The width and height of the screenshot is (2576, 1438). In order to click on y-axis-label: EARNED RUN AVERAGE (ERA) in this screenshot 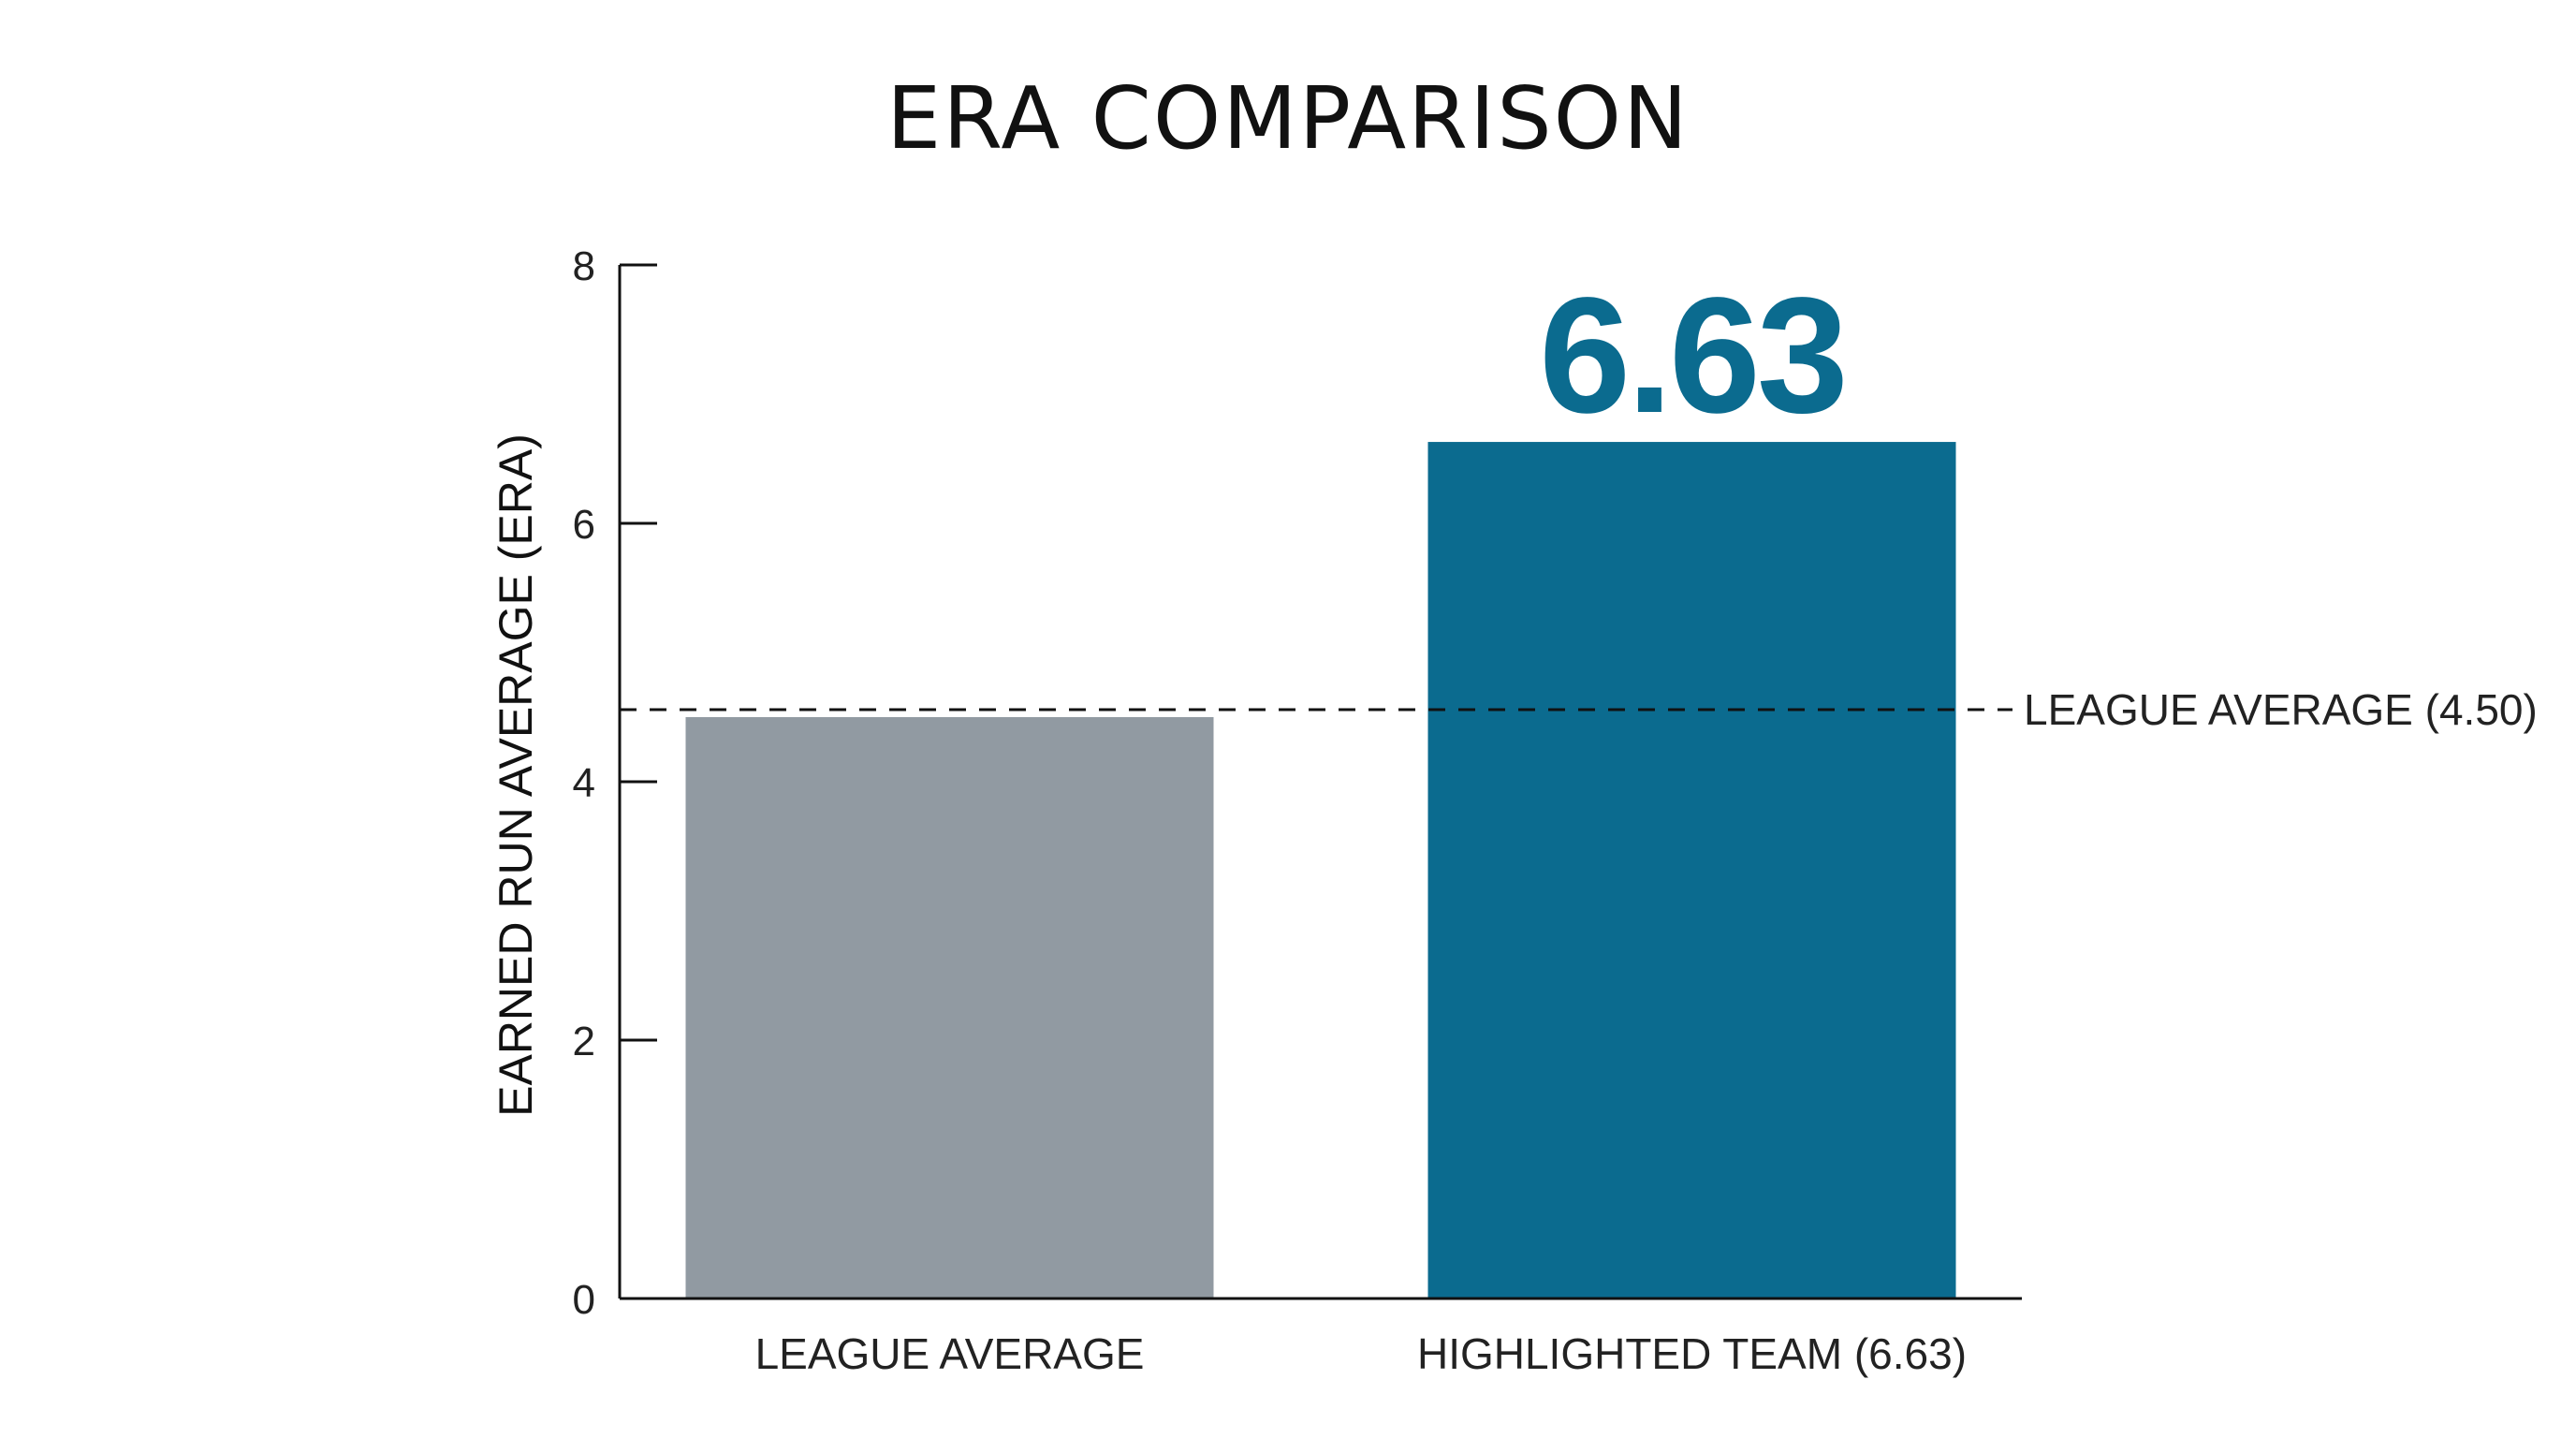, I will do `click(516, 775)`.